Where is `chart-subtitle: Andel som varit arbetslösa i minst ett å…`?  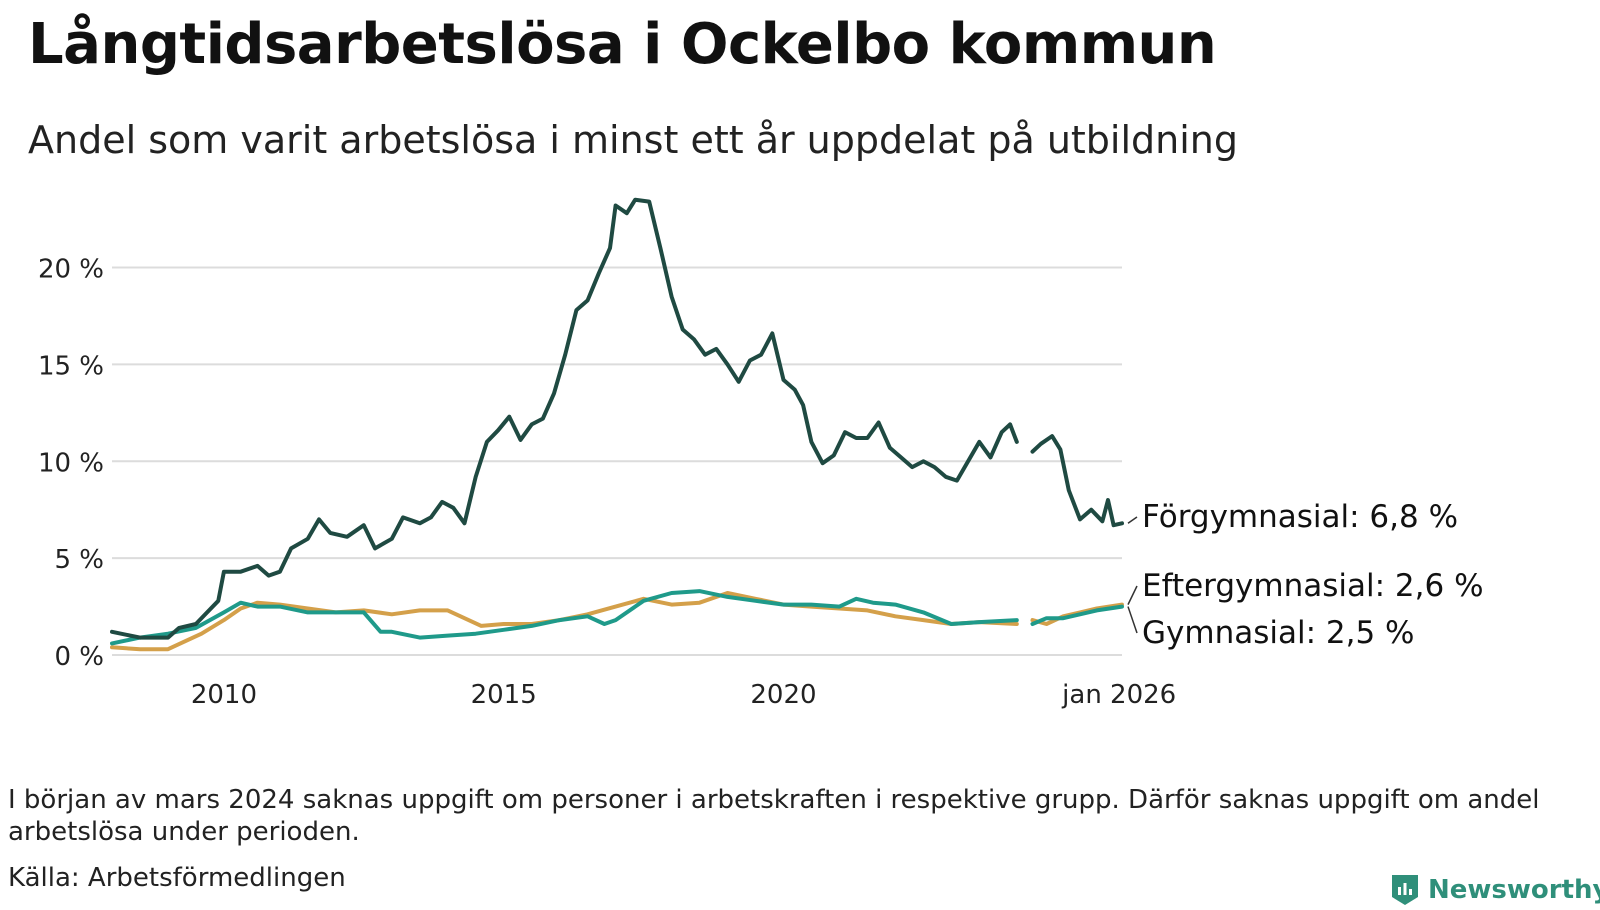
chart-subtitle: Andel som varit arbetslösa i minst ett å… is located at coordinates (633, 140).